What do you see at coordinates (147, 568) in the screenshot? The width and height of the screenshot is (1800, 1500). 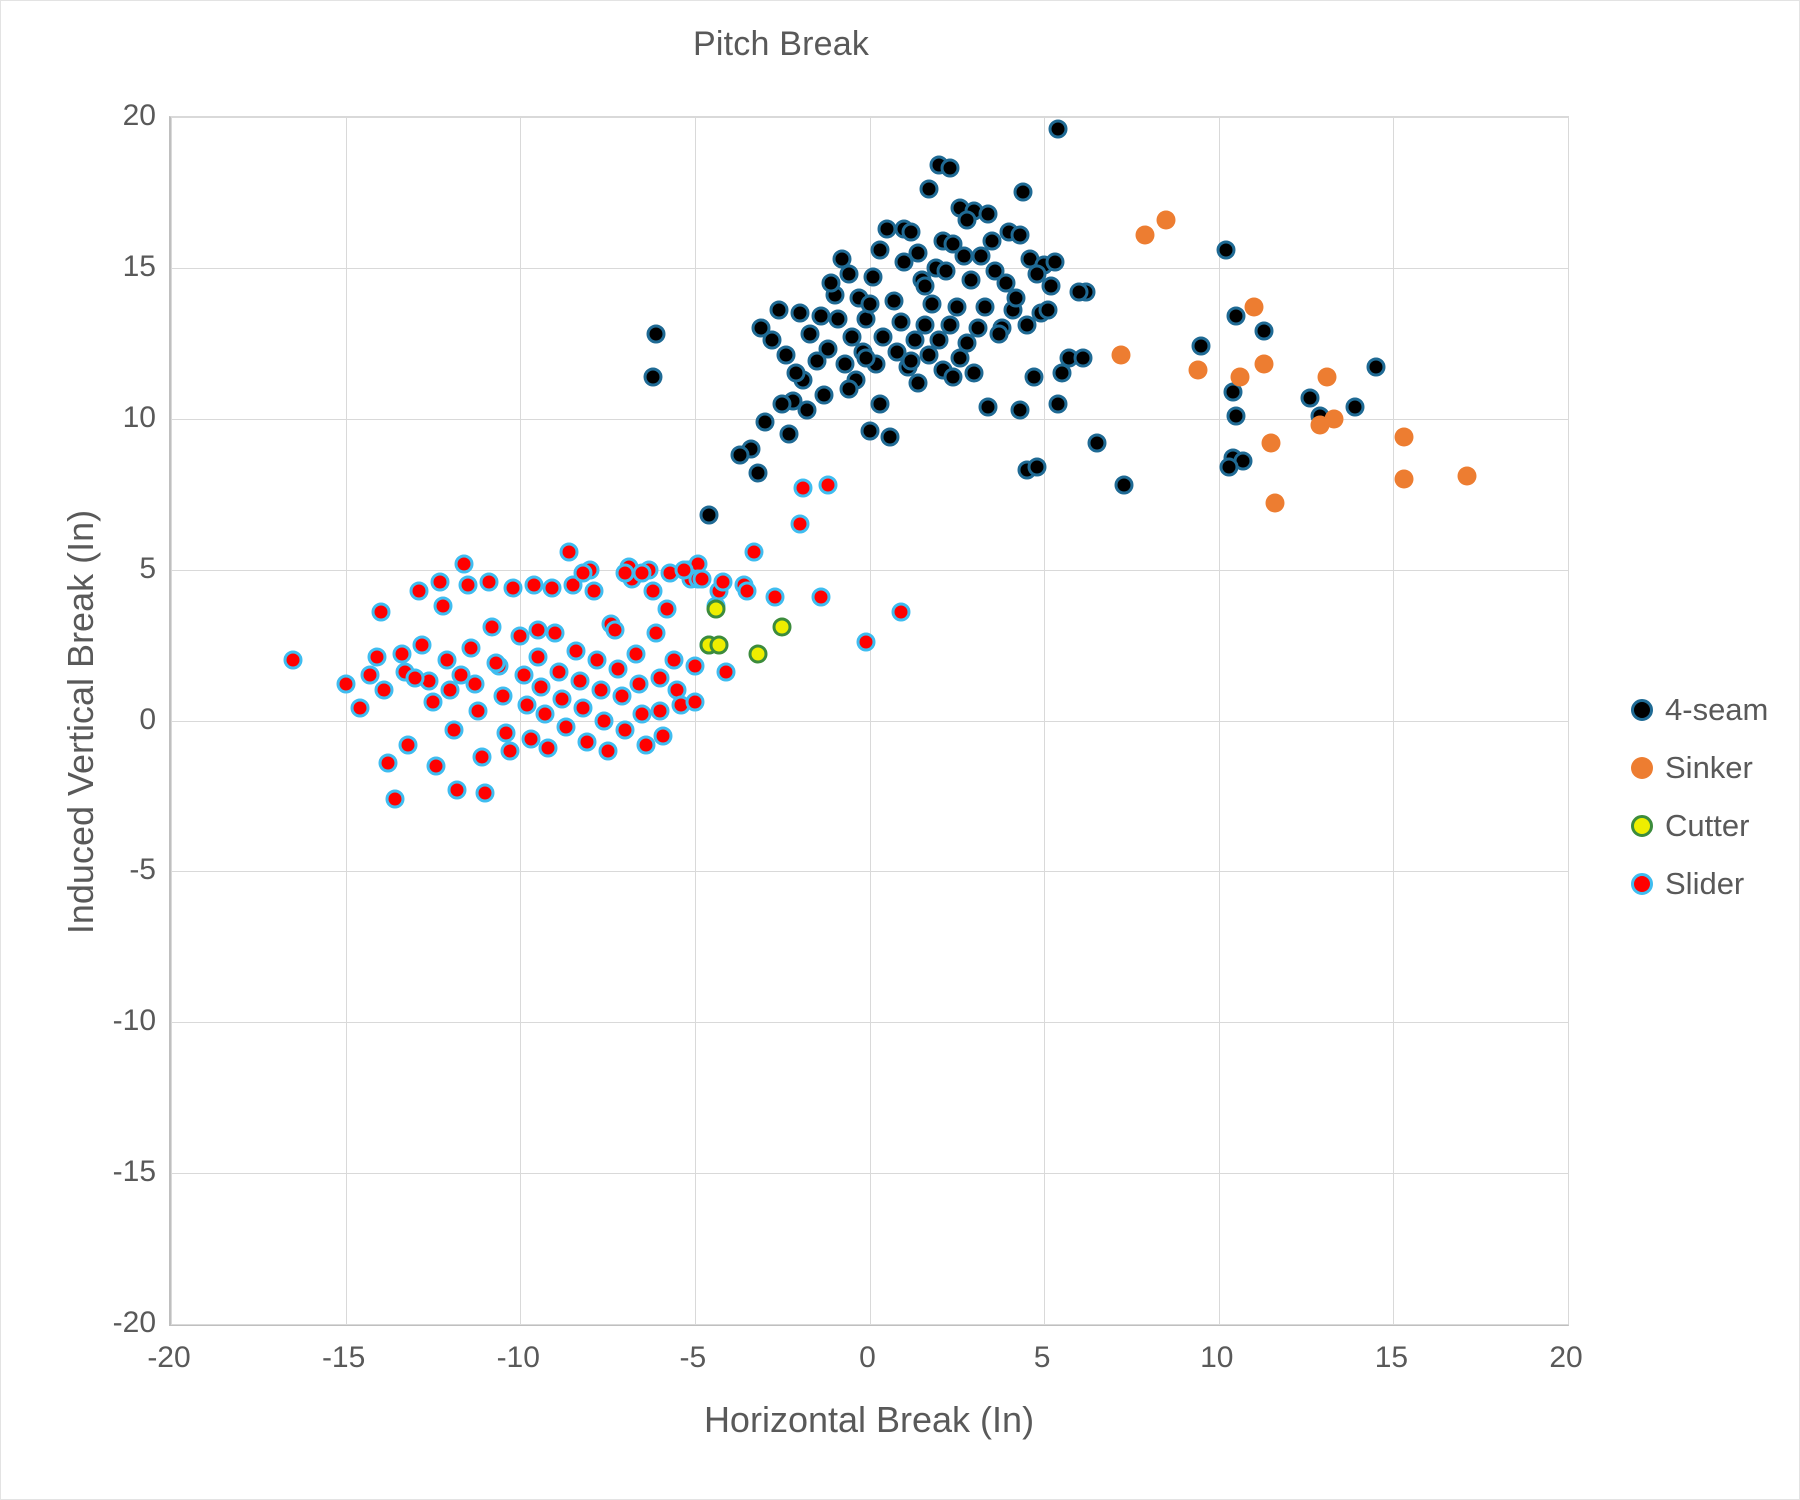 I see `y-axis-tick-label: 5` at bounding box center [147, 568].